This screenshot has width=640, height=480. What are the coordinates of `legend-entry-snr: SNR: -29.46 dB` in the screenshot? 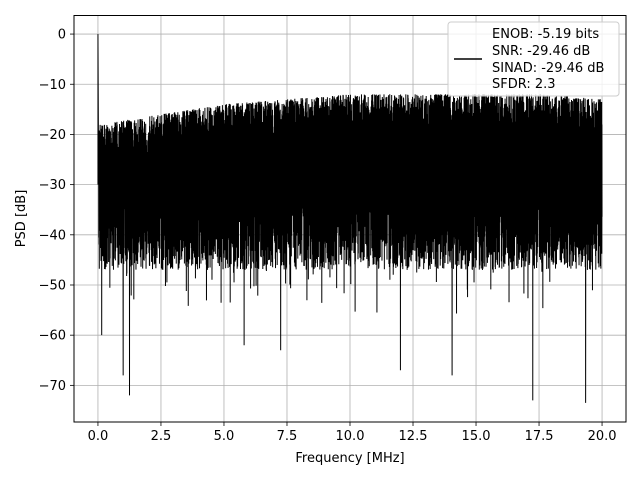 It's located at (541, 51).